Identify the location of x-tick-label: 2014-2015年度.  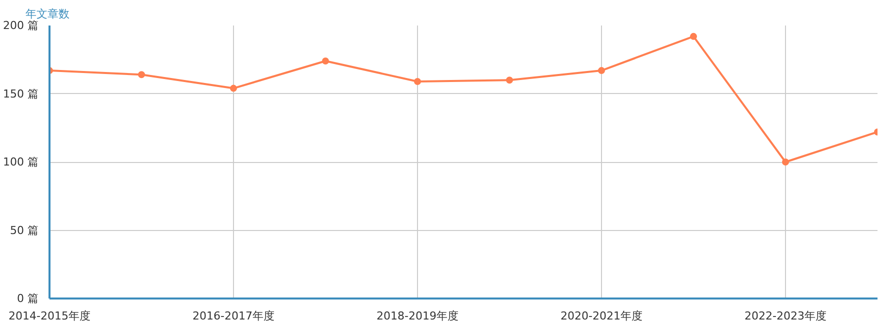
(49, 316).